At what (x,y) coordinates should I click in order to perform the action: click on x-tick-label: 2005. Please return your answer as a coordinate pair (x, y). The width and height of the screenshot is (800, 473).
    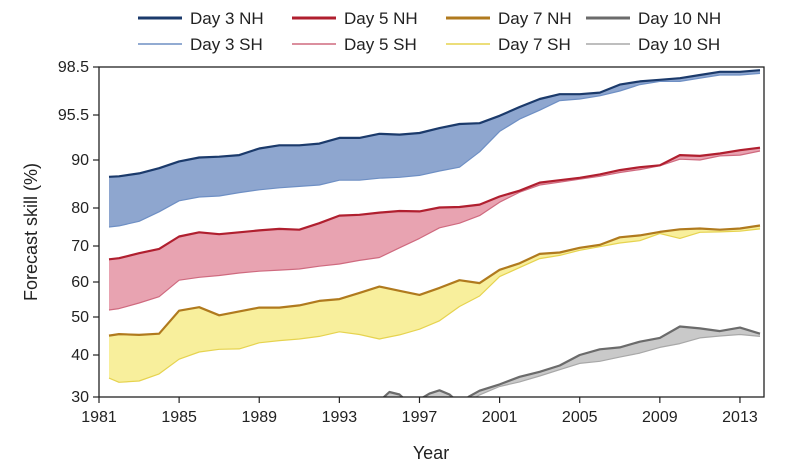
    Looking at the image, I should click on (580, 417).